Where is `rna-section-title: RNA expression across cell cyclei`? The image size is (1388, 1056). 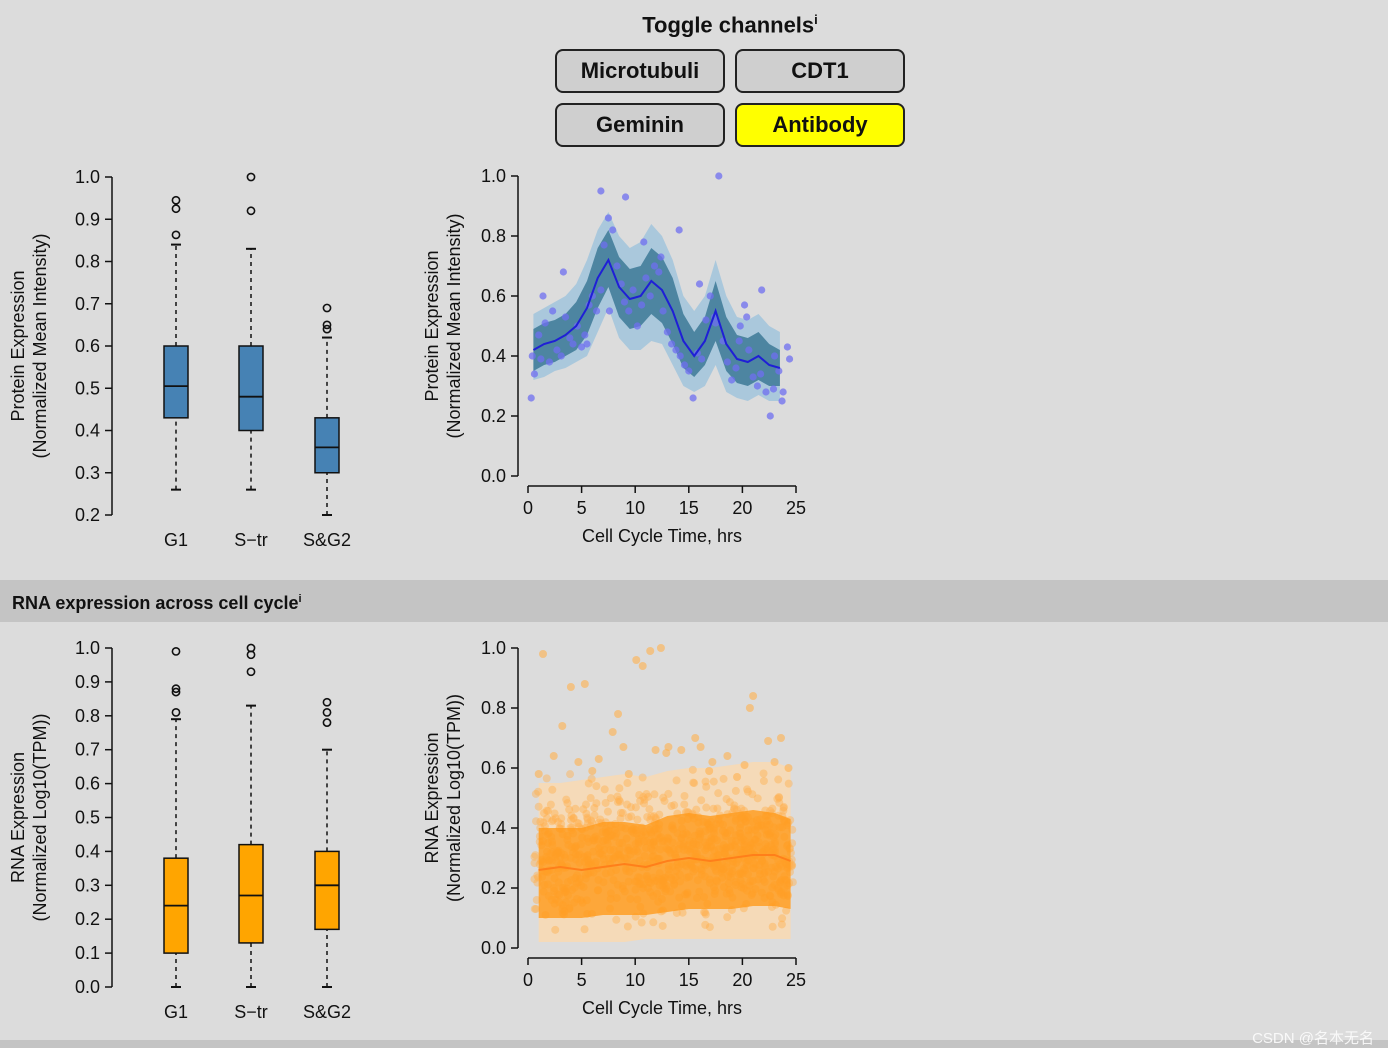 rna-section-title: RNA expression across cell cyclei is located at coordinates (157, 603).